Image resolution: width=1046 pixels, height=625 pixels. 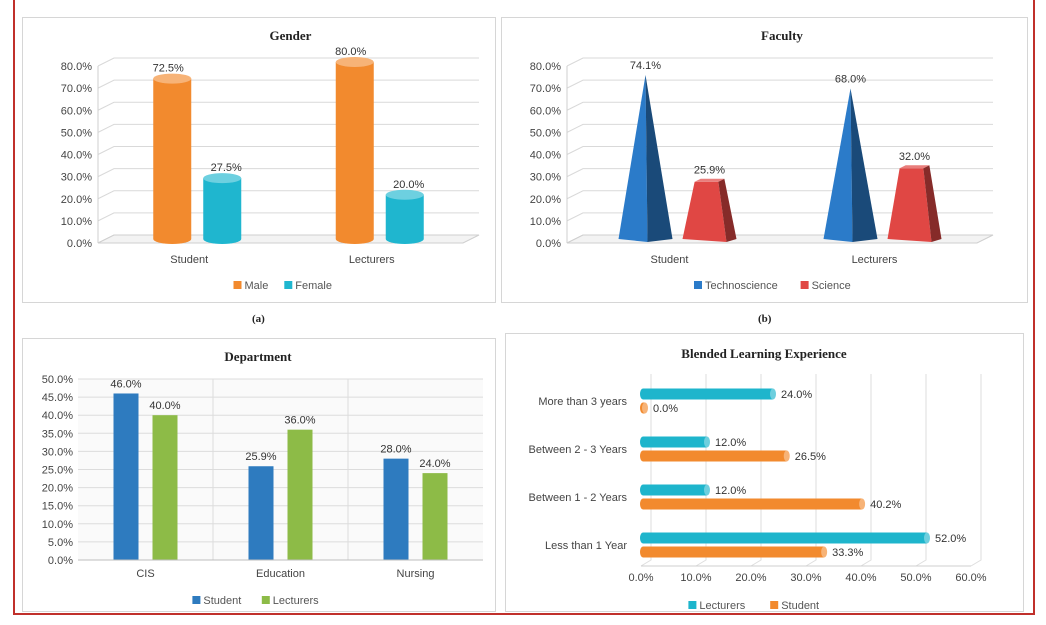 What do you see at coordinates (782, 35) in the screenshot?
I see `faculty-title: Faculty` at bounding box center [782, 35].